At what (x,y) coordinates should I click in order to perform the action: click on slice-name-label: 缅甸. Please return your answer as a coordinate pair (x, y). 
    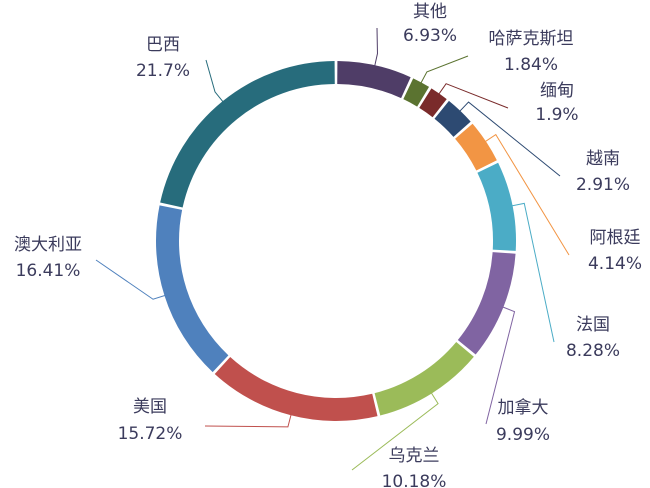
    Looking at the image, I should click on (557, 91).